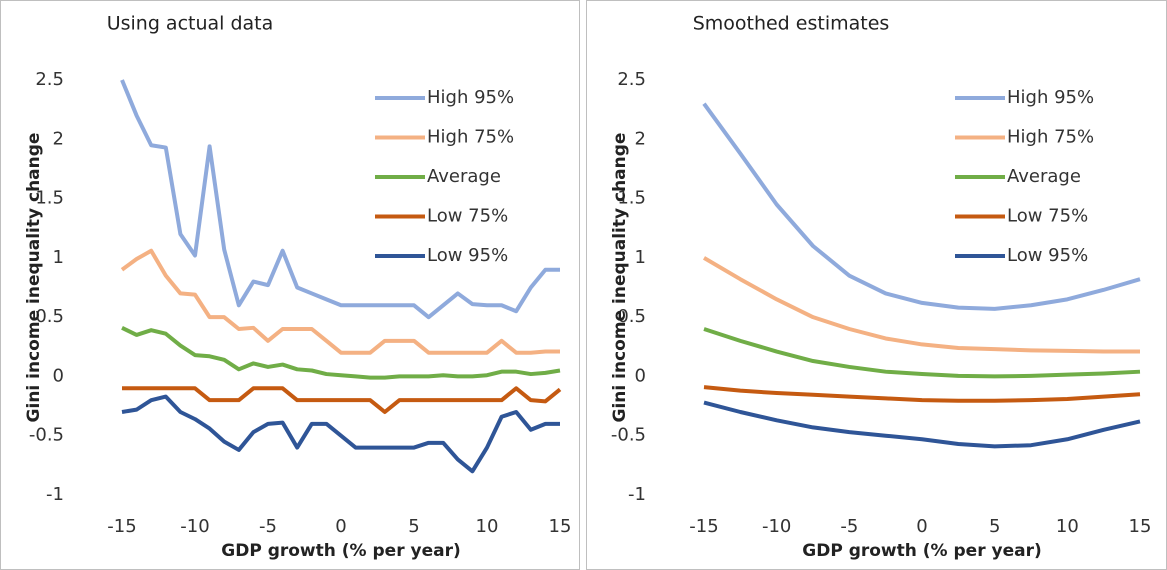 Image resolution: width=1167 pixels, height=570 pixels. What do you see at coordinates (190, 24) in the screenshot?
I see `chart-title: Using actual data` at bounding box center [190, 24].